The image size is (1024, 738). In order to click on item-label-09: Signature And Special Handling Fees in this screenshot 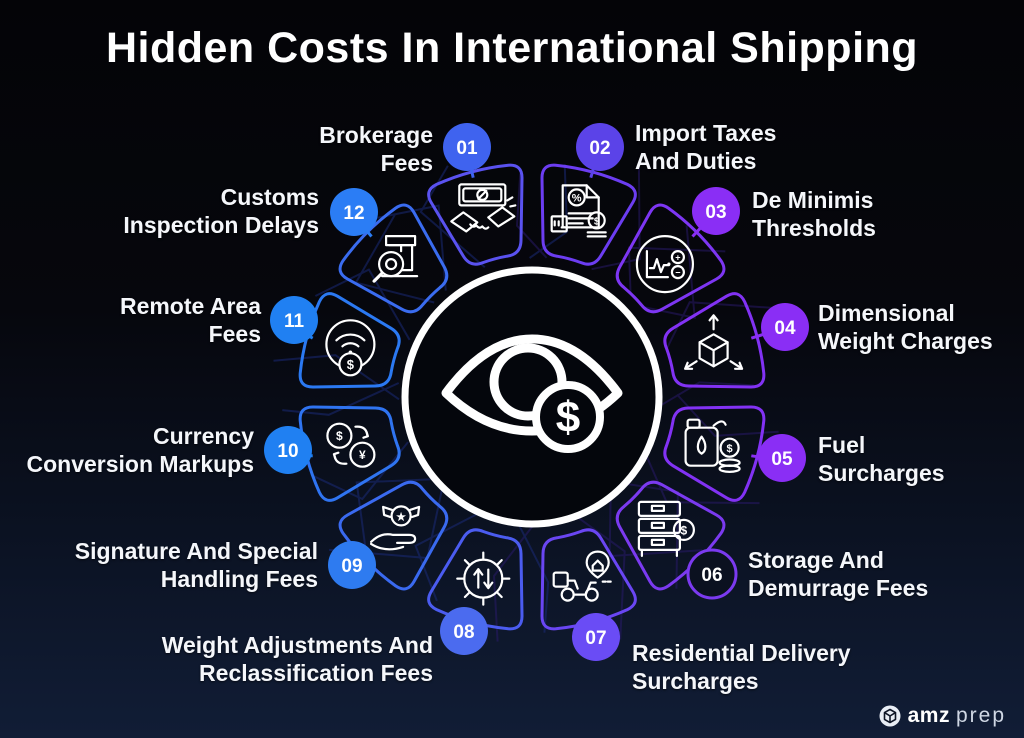, I will do `click(196, 565)`.